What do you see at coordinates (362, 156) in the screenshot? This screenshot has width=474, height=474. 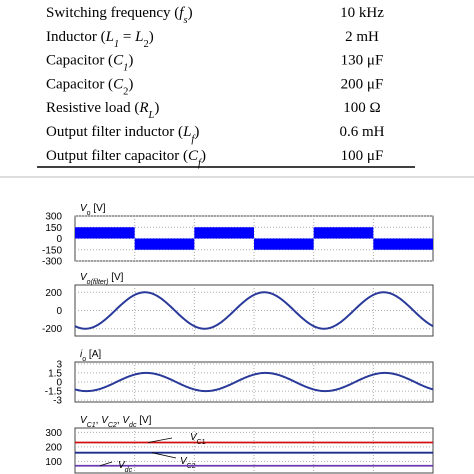 I see `parameter-value: 100 μF` at bounding box center [362, 156].